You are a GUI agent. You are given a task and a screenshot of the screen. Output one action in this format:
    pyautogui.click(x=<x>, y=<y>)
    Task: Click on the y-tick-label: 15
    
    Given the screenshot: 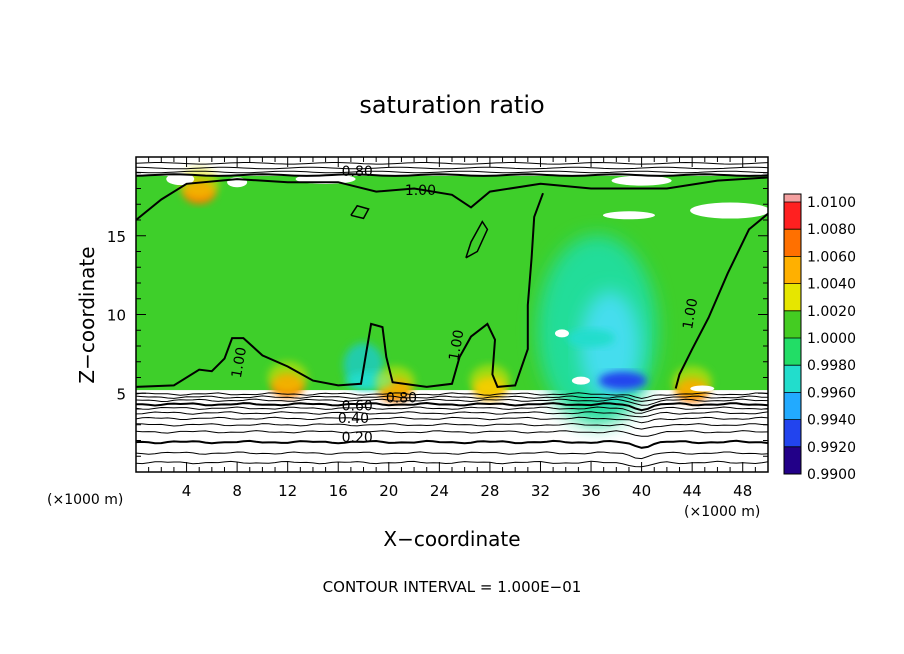 What is the action you would take?
    pyautogui.click(x=116, y=237)
    